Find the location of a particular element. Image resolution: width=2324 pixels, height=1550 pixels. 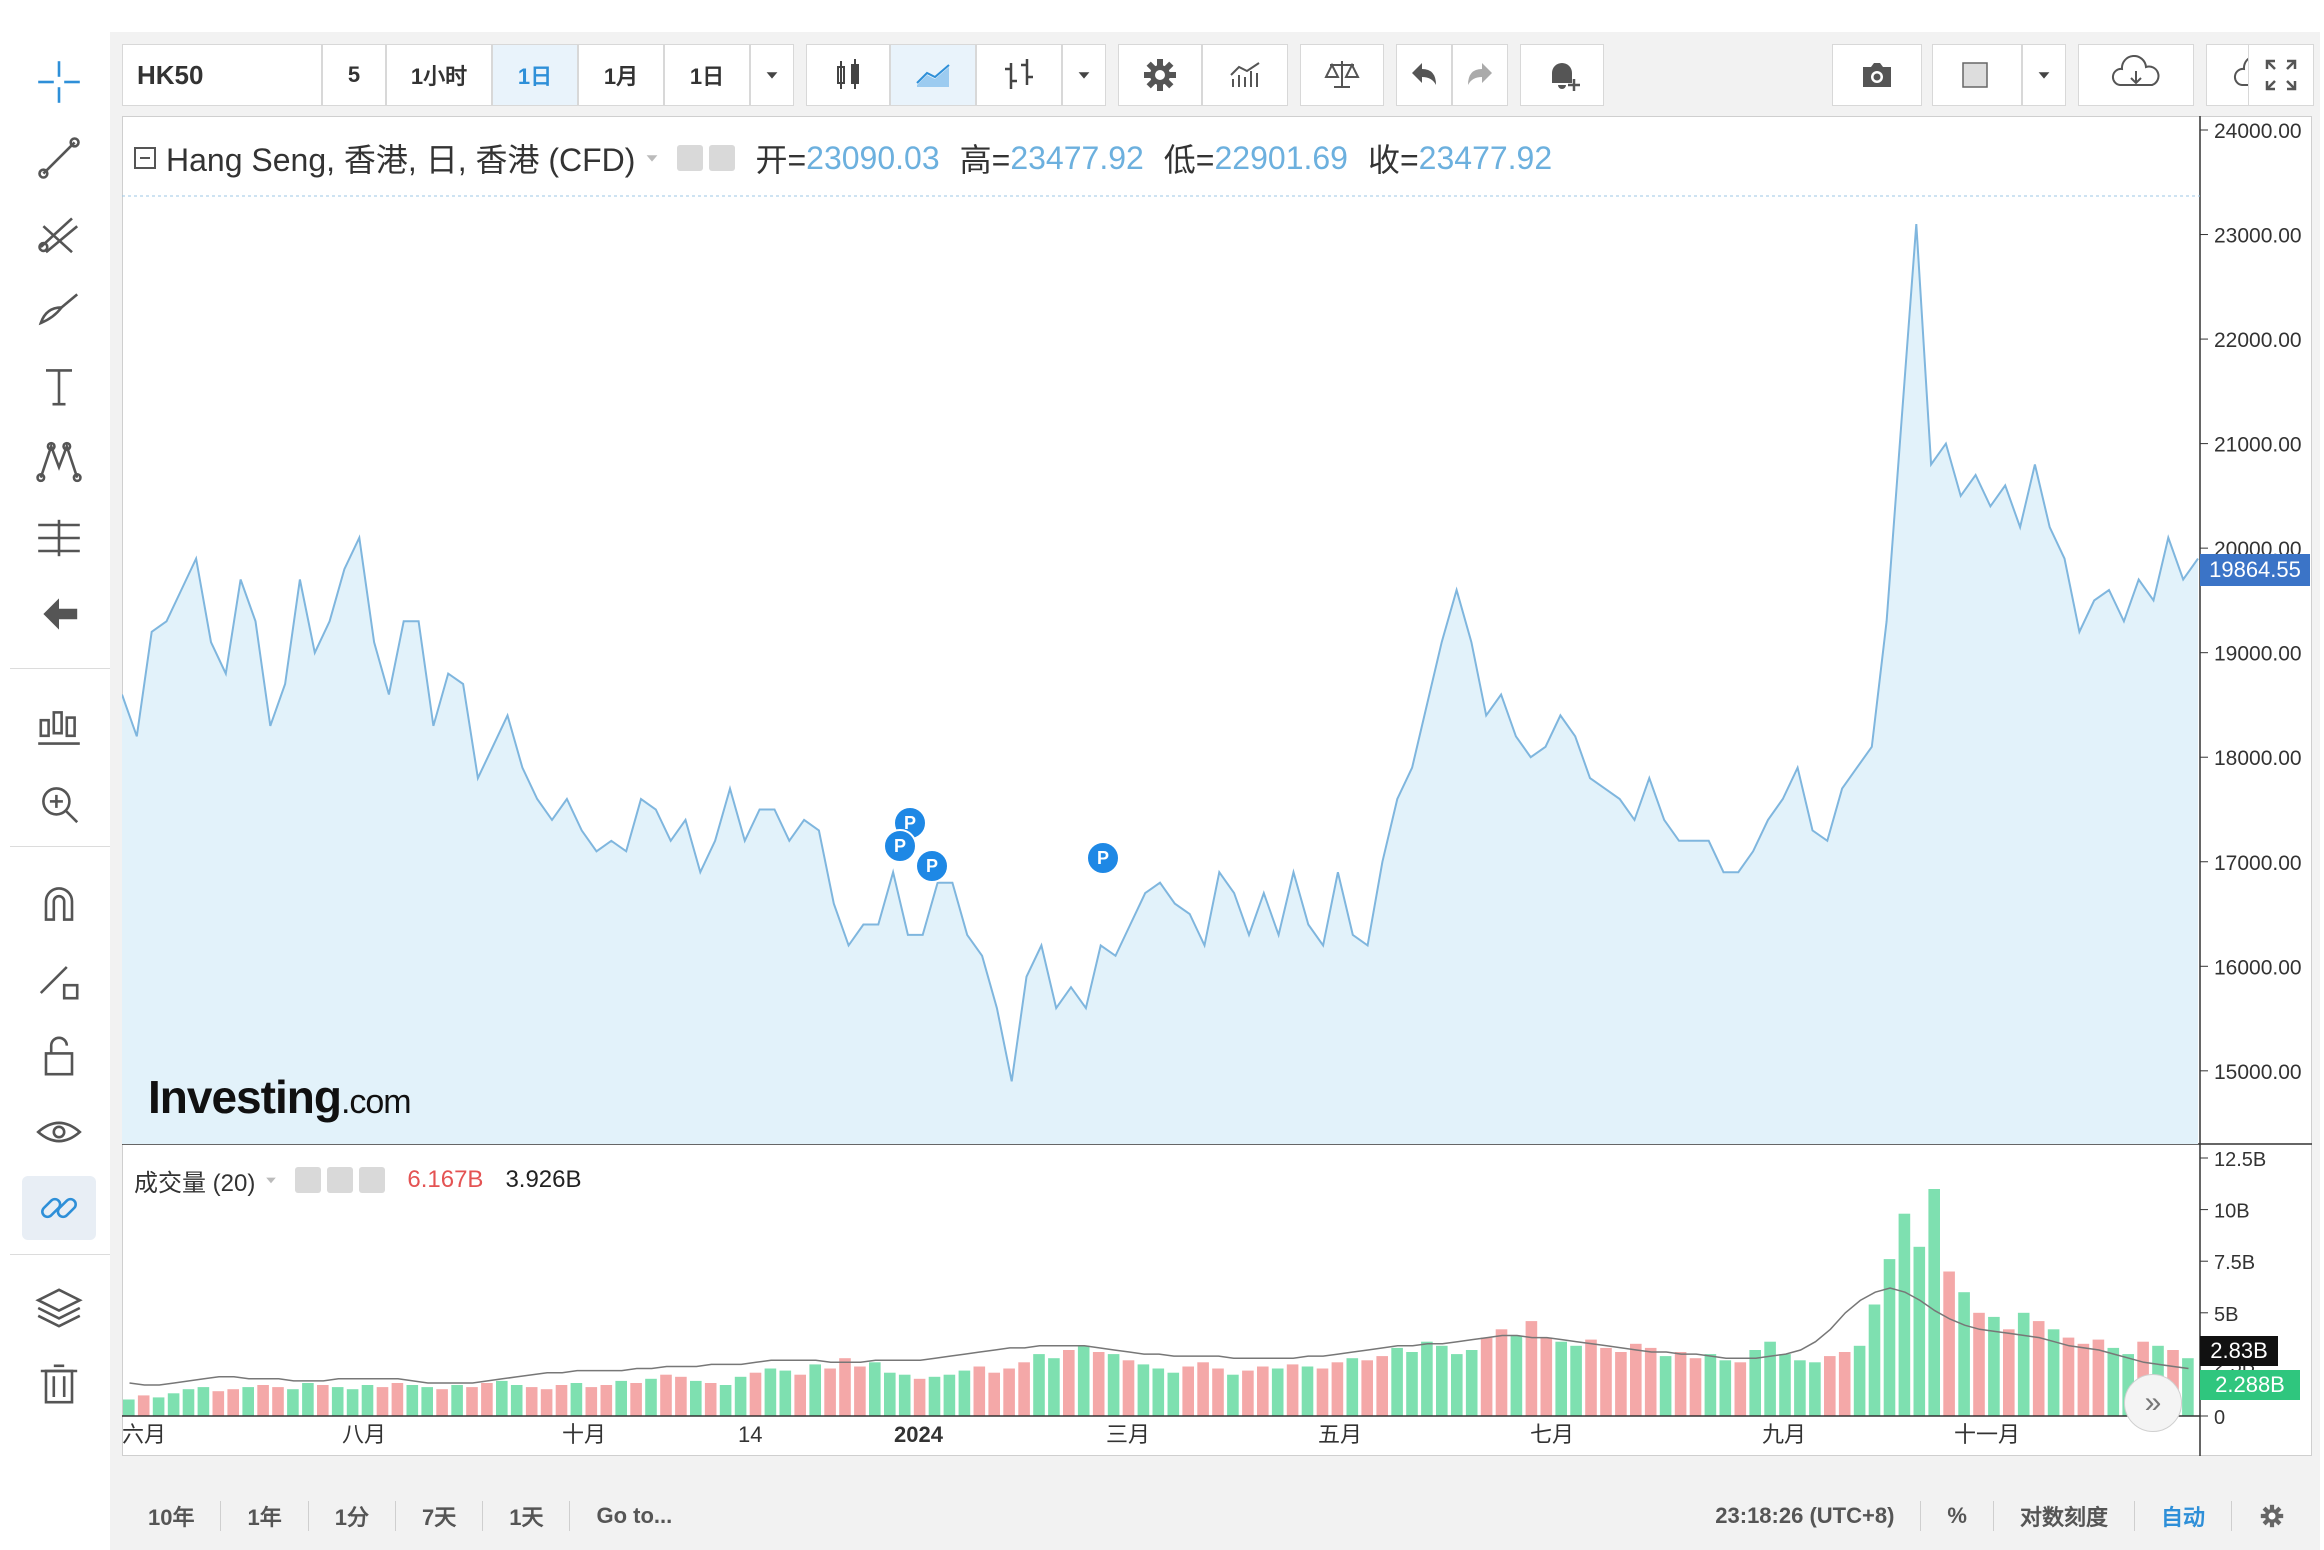

symbol-input: HK50 is located at coordinates (222, 75).